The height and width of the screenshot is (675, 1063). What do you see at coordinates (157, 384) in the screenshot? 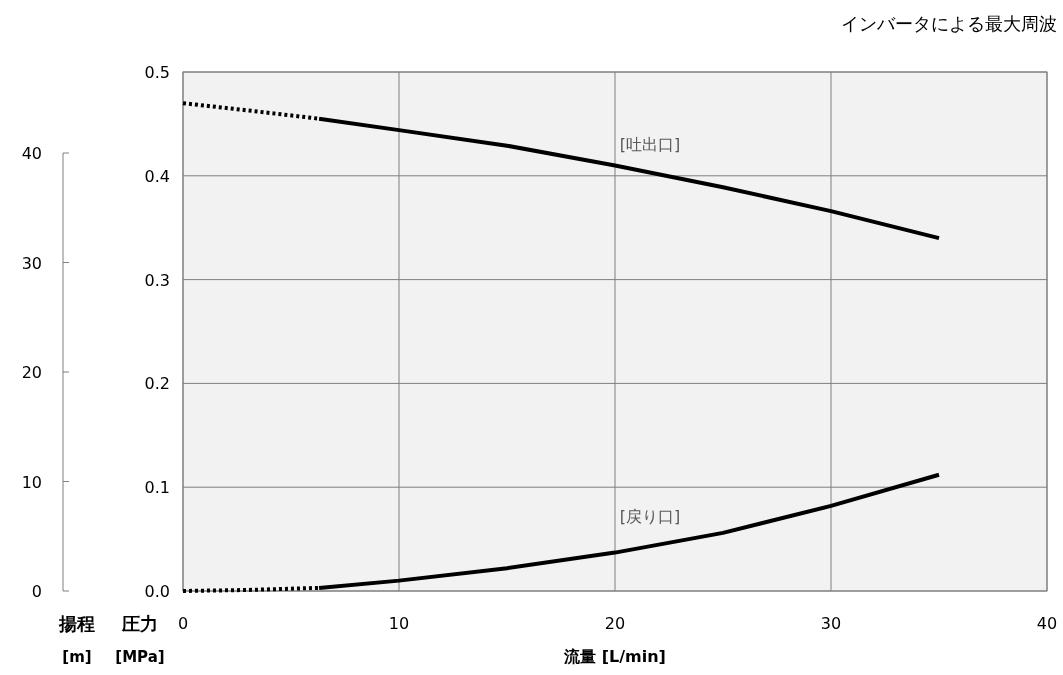
I see `y-tick-label: 0.2` at bounding box center [157, 384].